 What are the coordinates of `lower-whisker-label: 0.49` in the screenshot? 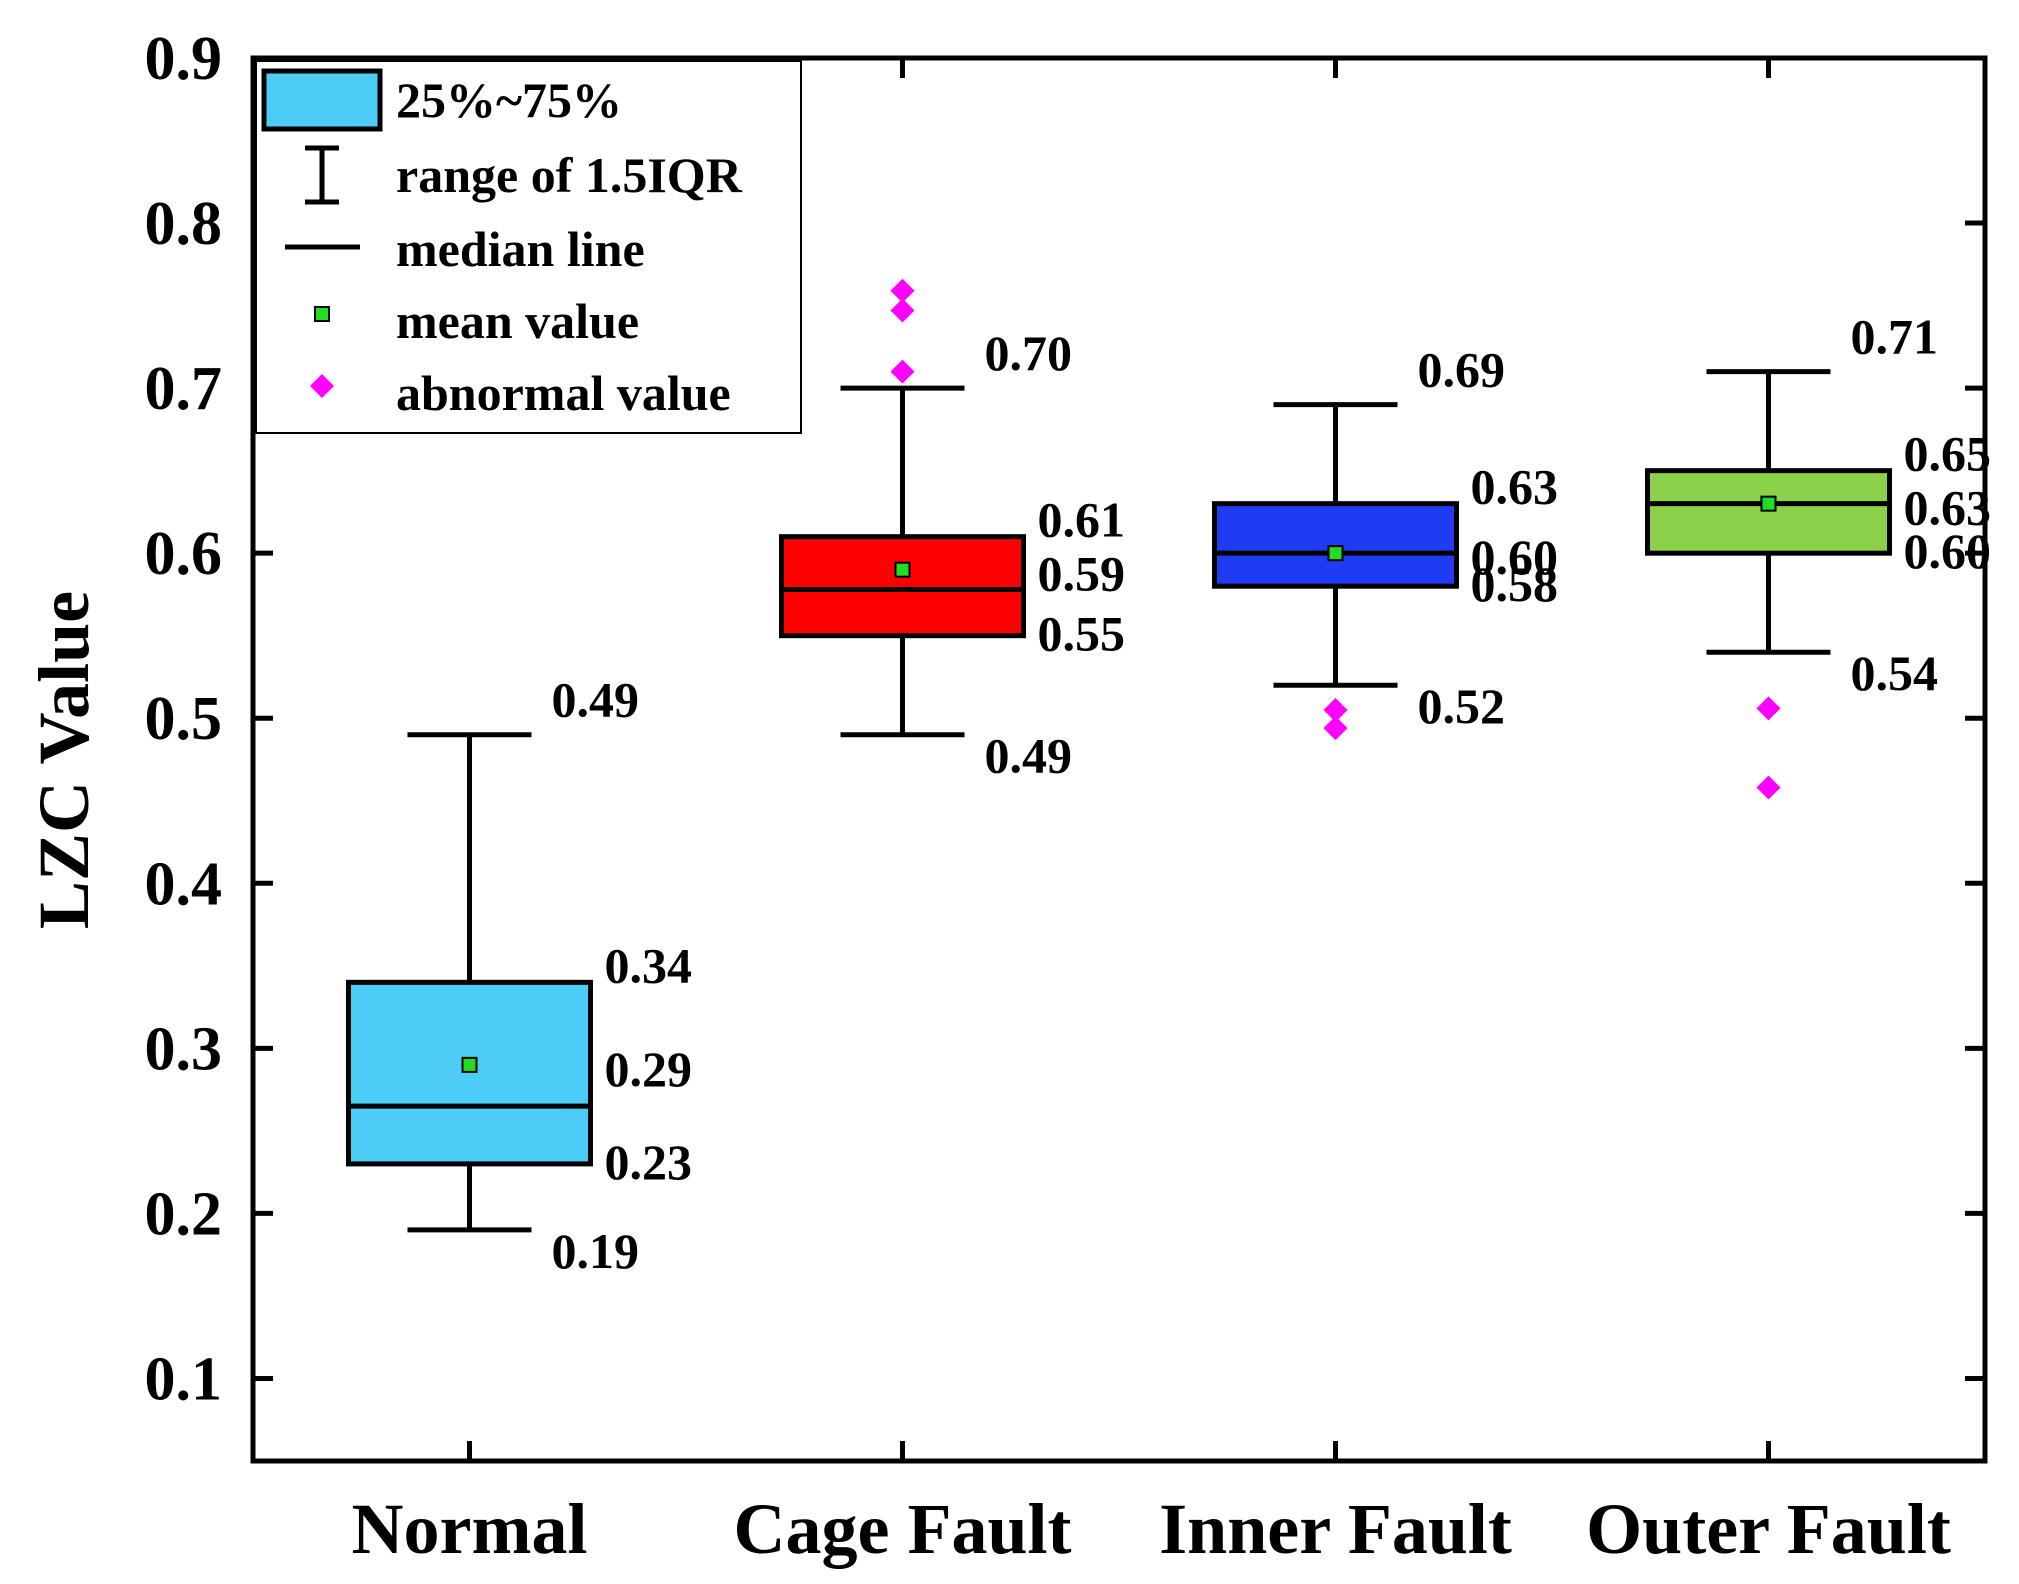 It's located at (1029, 756).